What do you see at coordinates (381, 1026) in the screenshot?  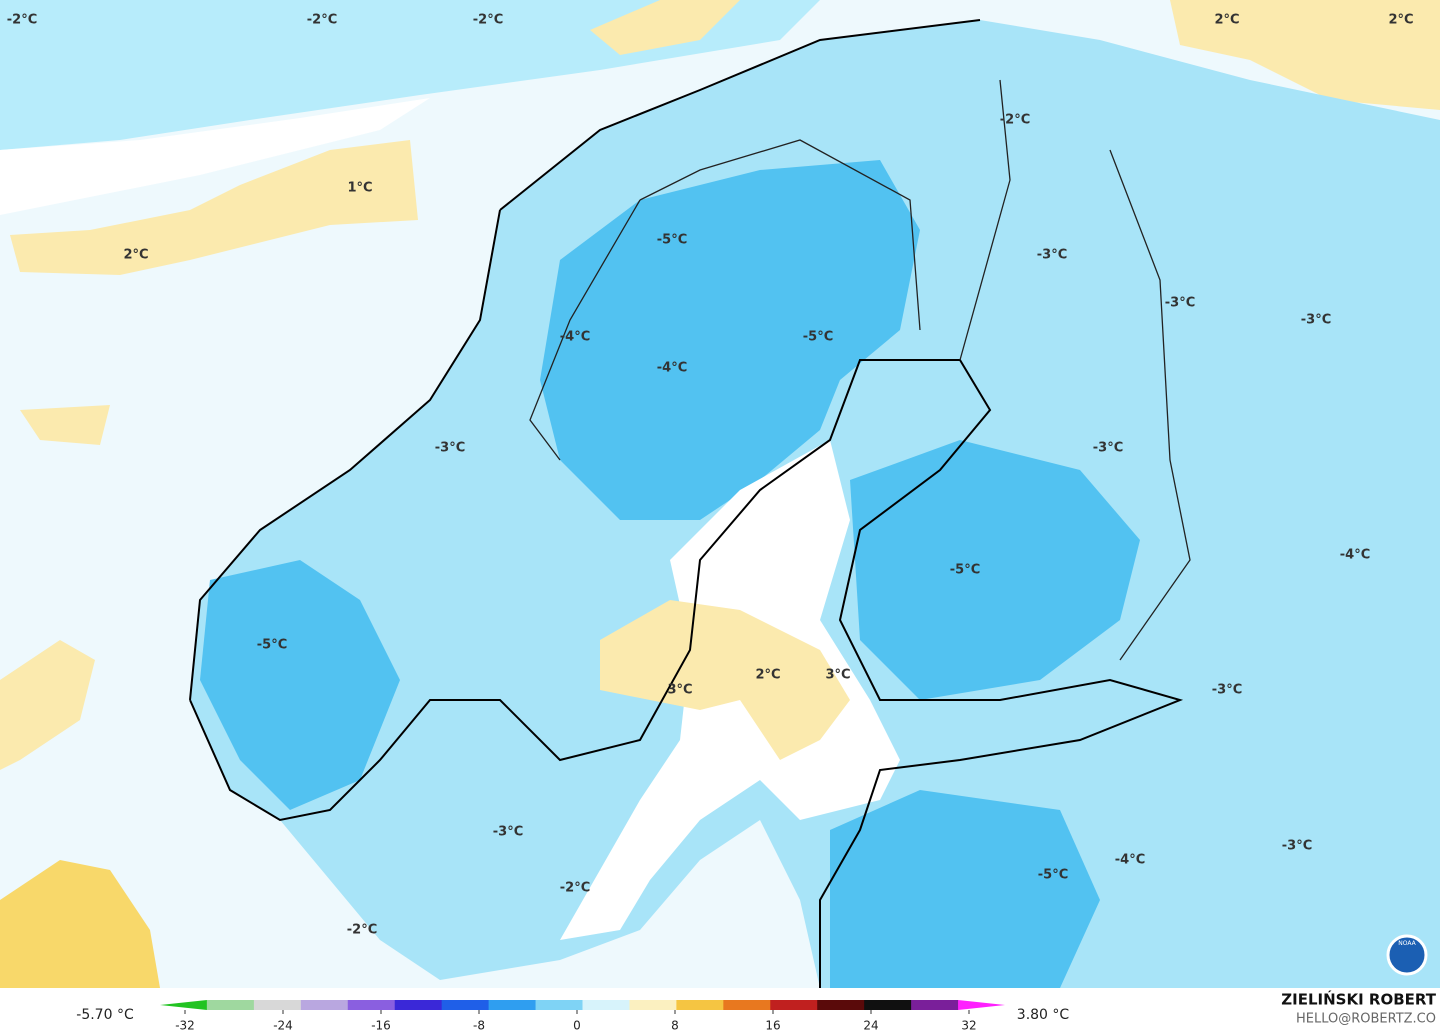 I see `colorbar-tick-label: -16` at bounding box center [381, 1026].